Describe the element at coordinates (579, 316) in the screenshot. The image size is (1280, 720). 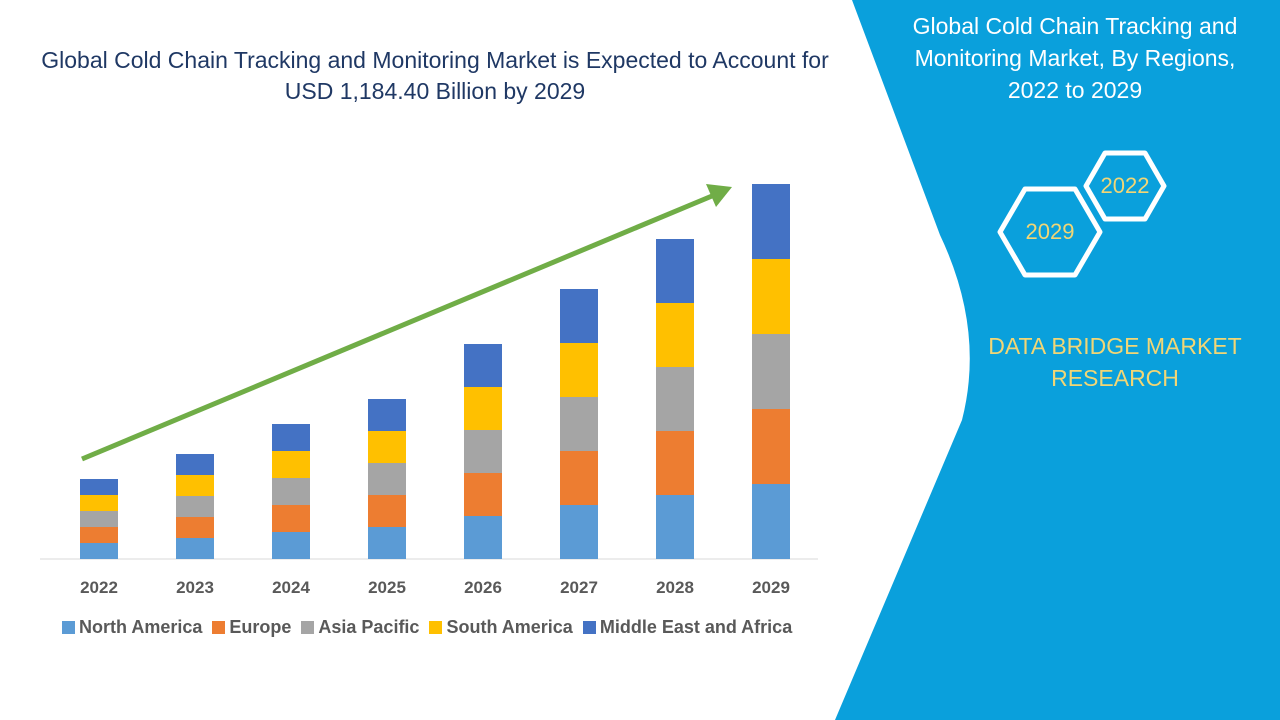
I see `bar-segment-middle-east-and-africa-2027` at that location.